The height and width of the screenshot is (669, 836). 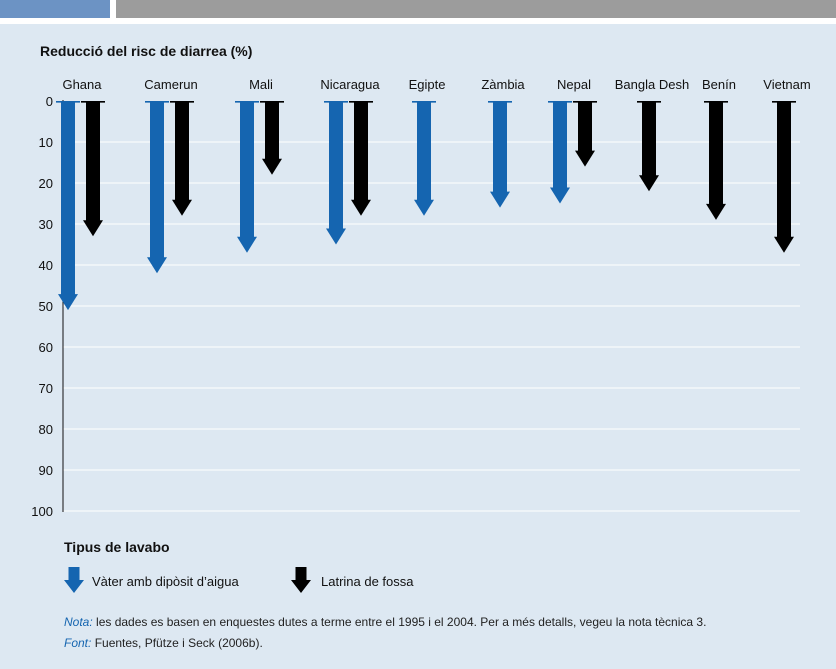 What do you see at coordinates (78, 622) in the screenshot?
I see `note-label: Nota:` at bounding box center [78, 622].